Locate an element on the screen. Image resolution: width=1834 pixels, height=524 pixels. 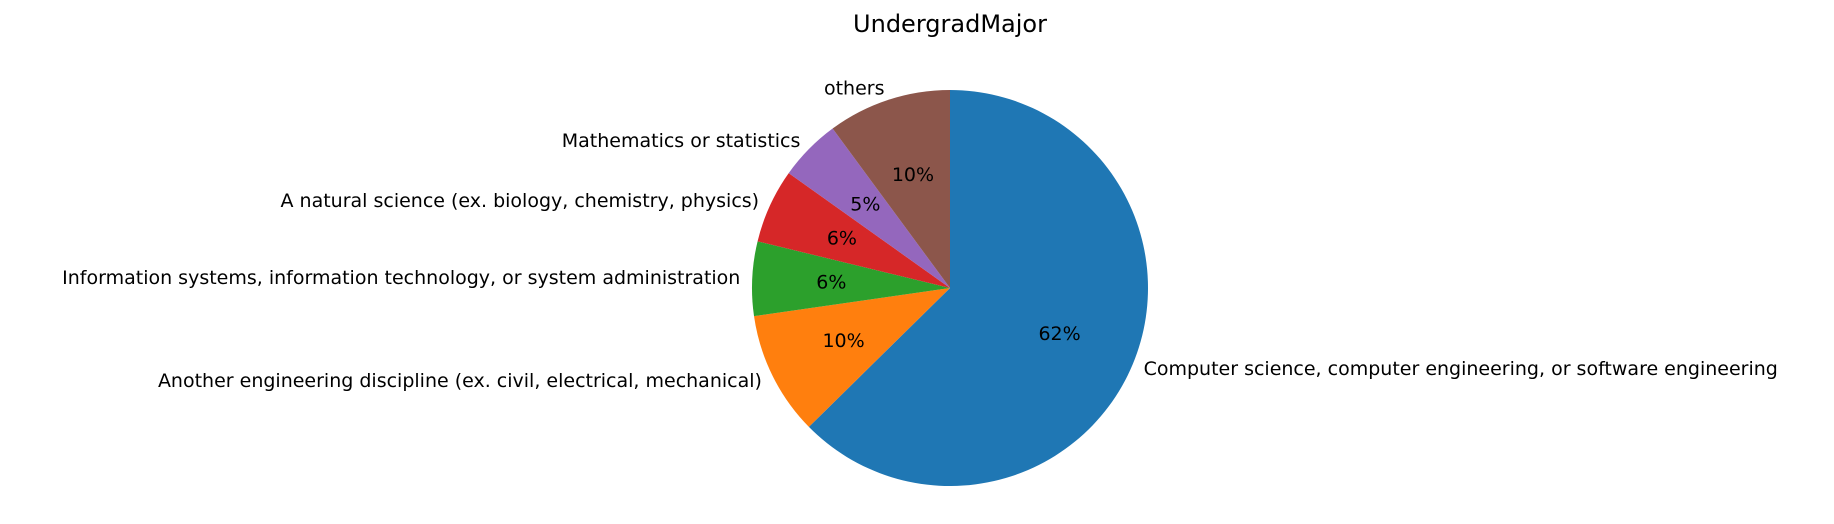
slice-category-label: others is located at coordinates (854, 89).